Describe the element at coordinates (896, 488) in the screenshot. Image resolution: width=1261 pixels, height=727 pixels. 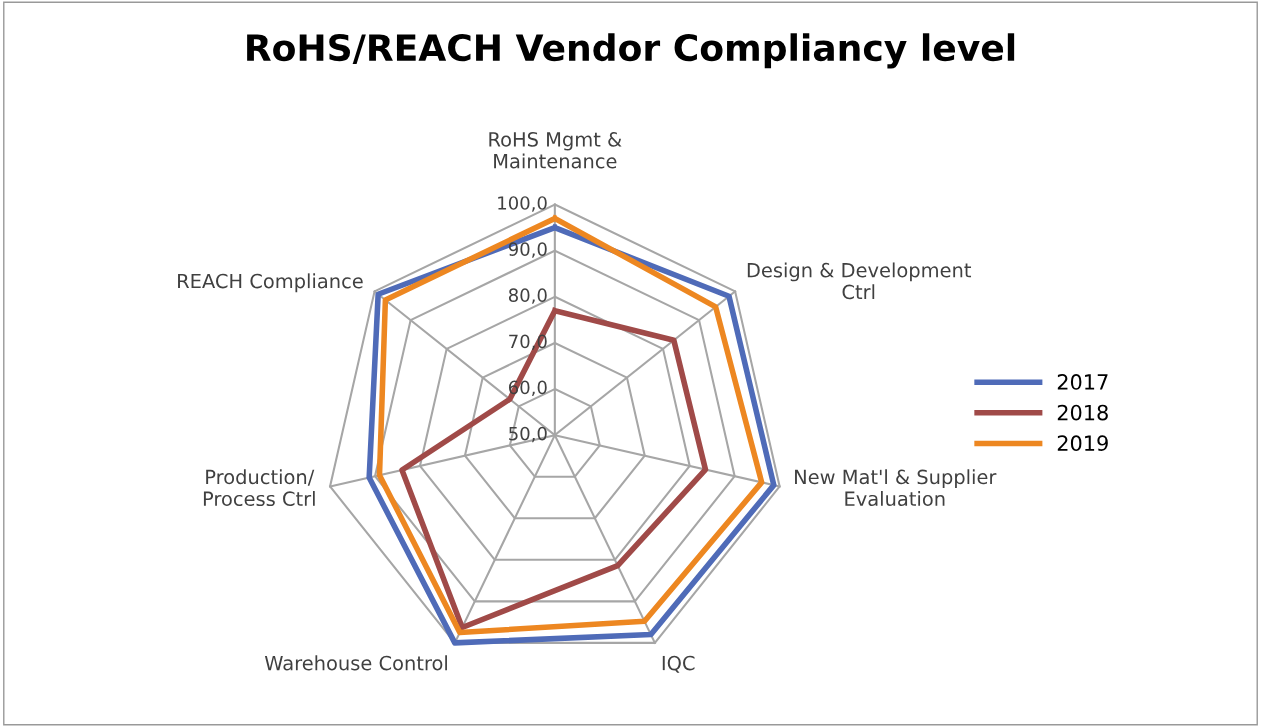
I see `spoke-label: New Mat'l & Supplier Evaluation` at that location.